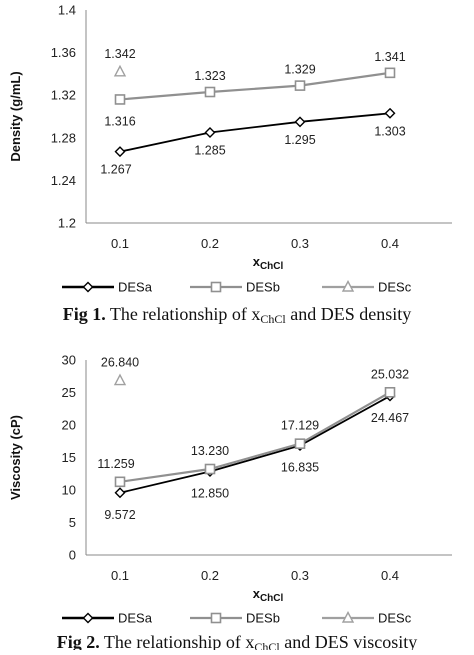 This screenshot has width=474, height=655. What do you see at coordinates (72, 555) in the screenshot?
I see `y-tick-label: 0` at bounding box center [72, 555].